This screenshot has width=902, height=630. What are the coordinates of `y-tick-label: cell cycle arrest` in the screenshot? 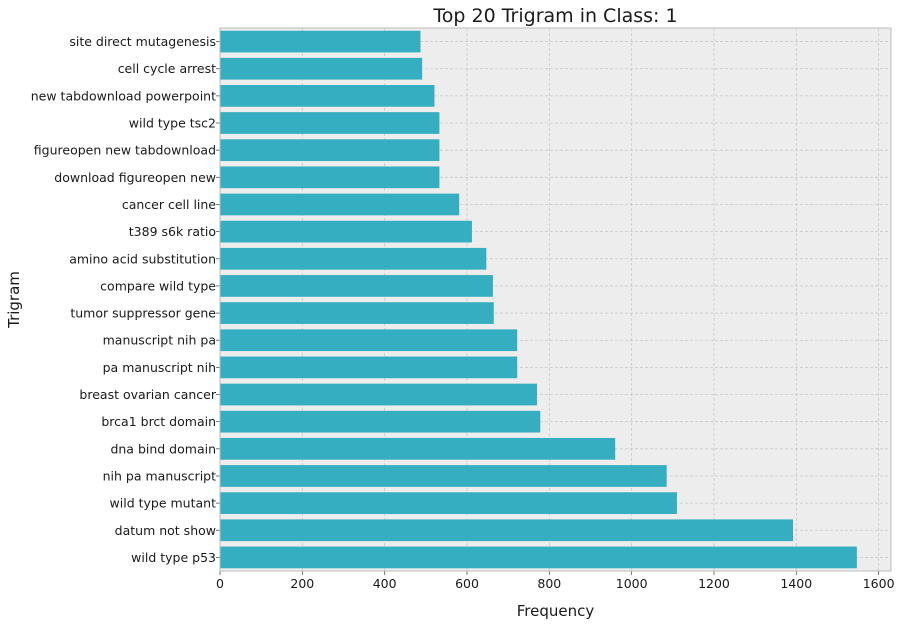 It's located at (167, 68).